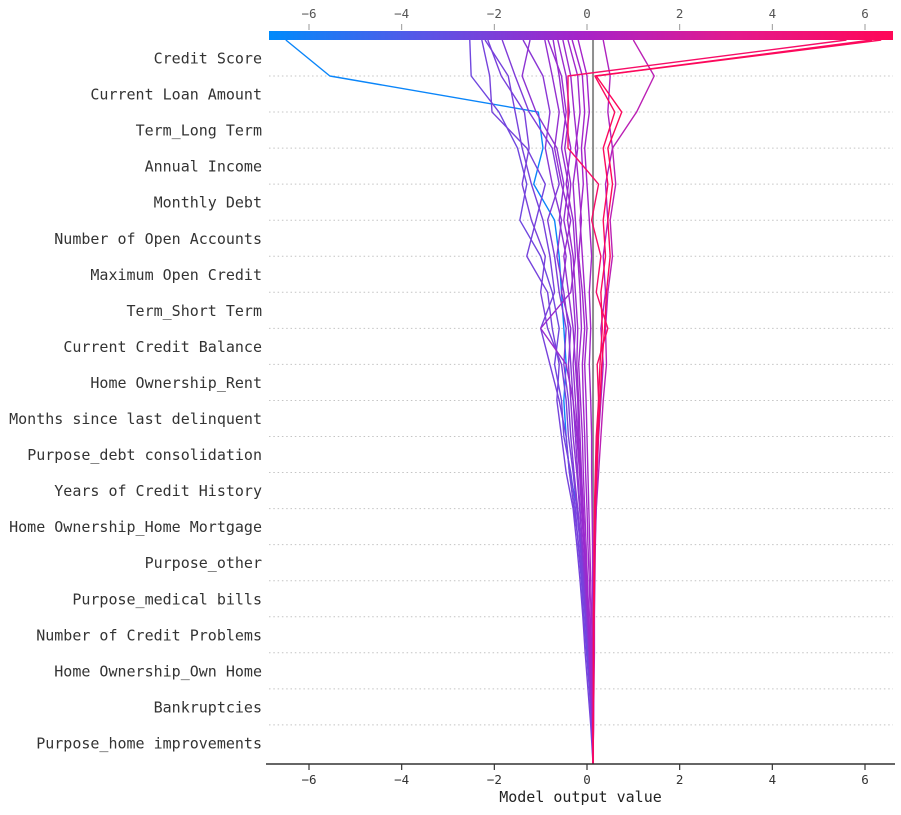 Image resolution: width=901 pixels, height=815 pixels. Describe the element at coordinates (176, 383) in the screenshot. I see `feature-label: Home Ownership_Rent` at that location.